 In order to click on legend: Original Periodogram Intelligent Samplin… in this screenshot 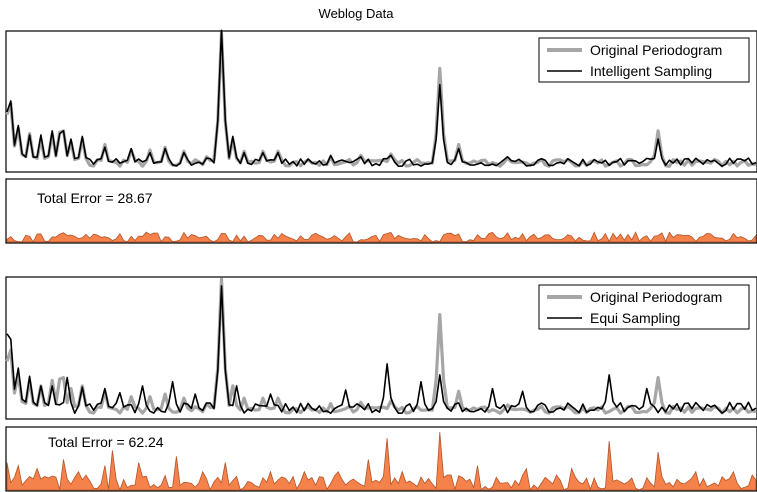, I will do `click(644, 60)`.